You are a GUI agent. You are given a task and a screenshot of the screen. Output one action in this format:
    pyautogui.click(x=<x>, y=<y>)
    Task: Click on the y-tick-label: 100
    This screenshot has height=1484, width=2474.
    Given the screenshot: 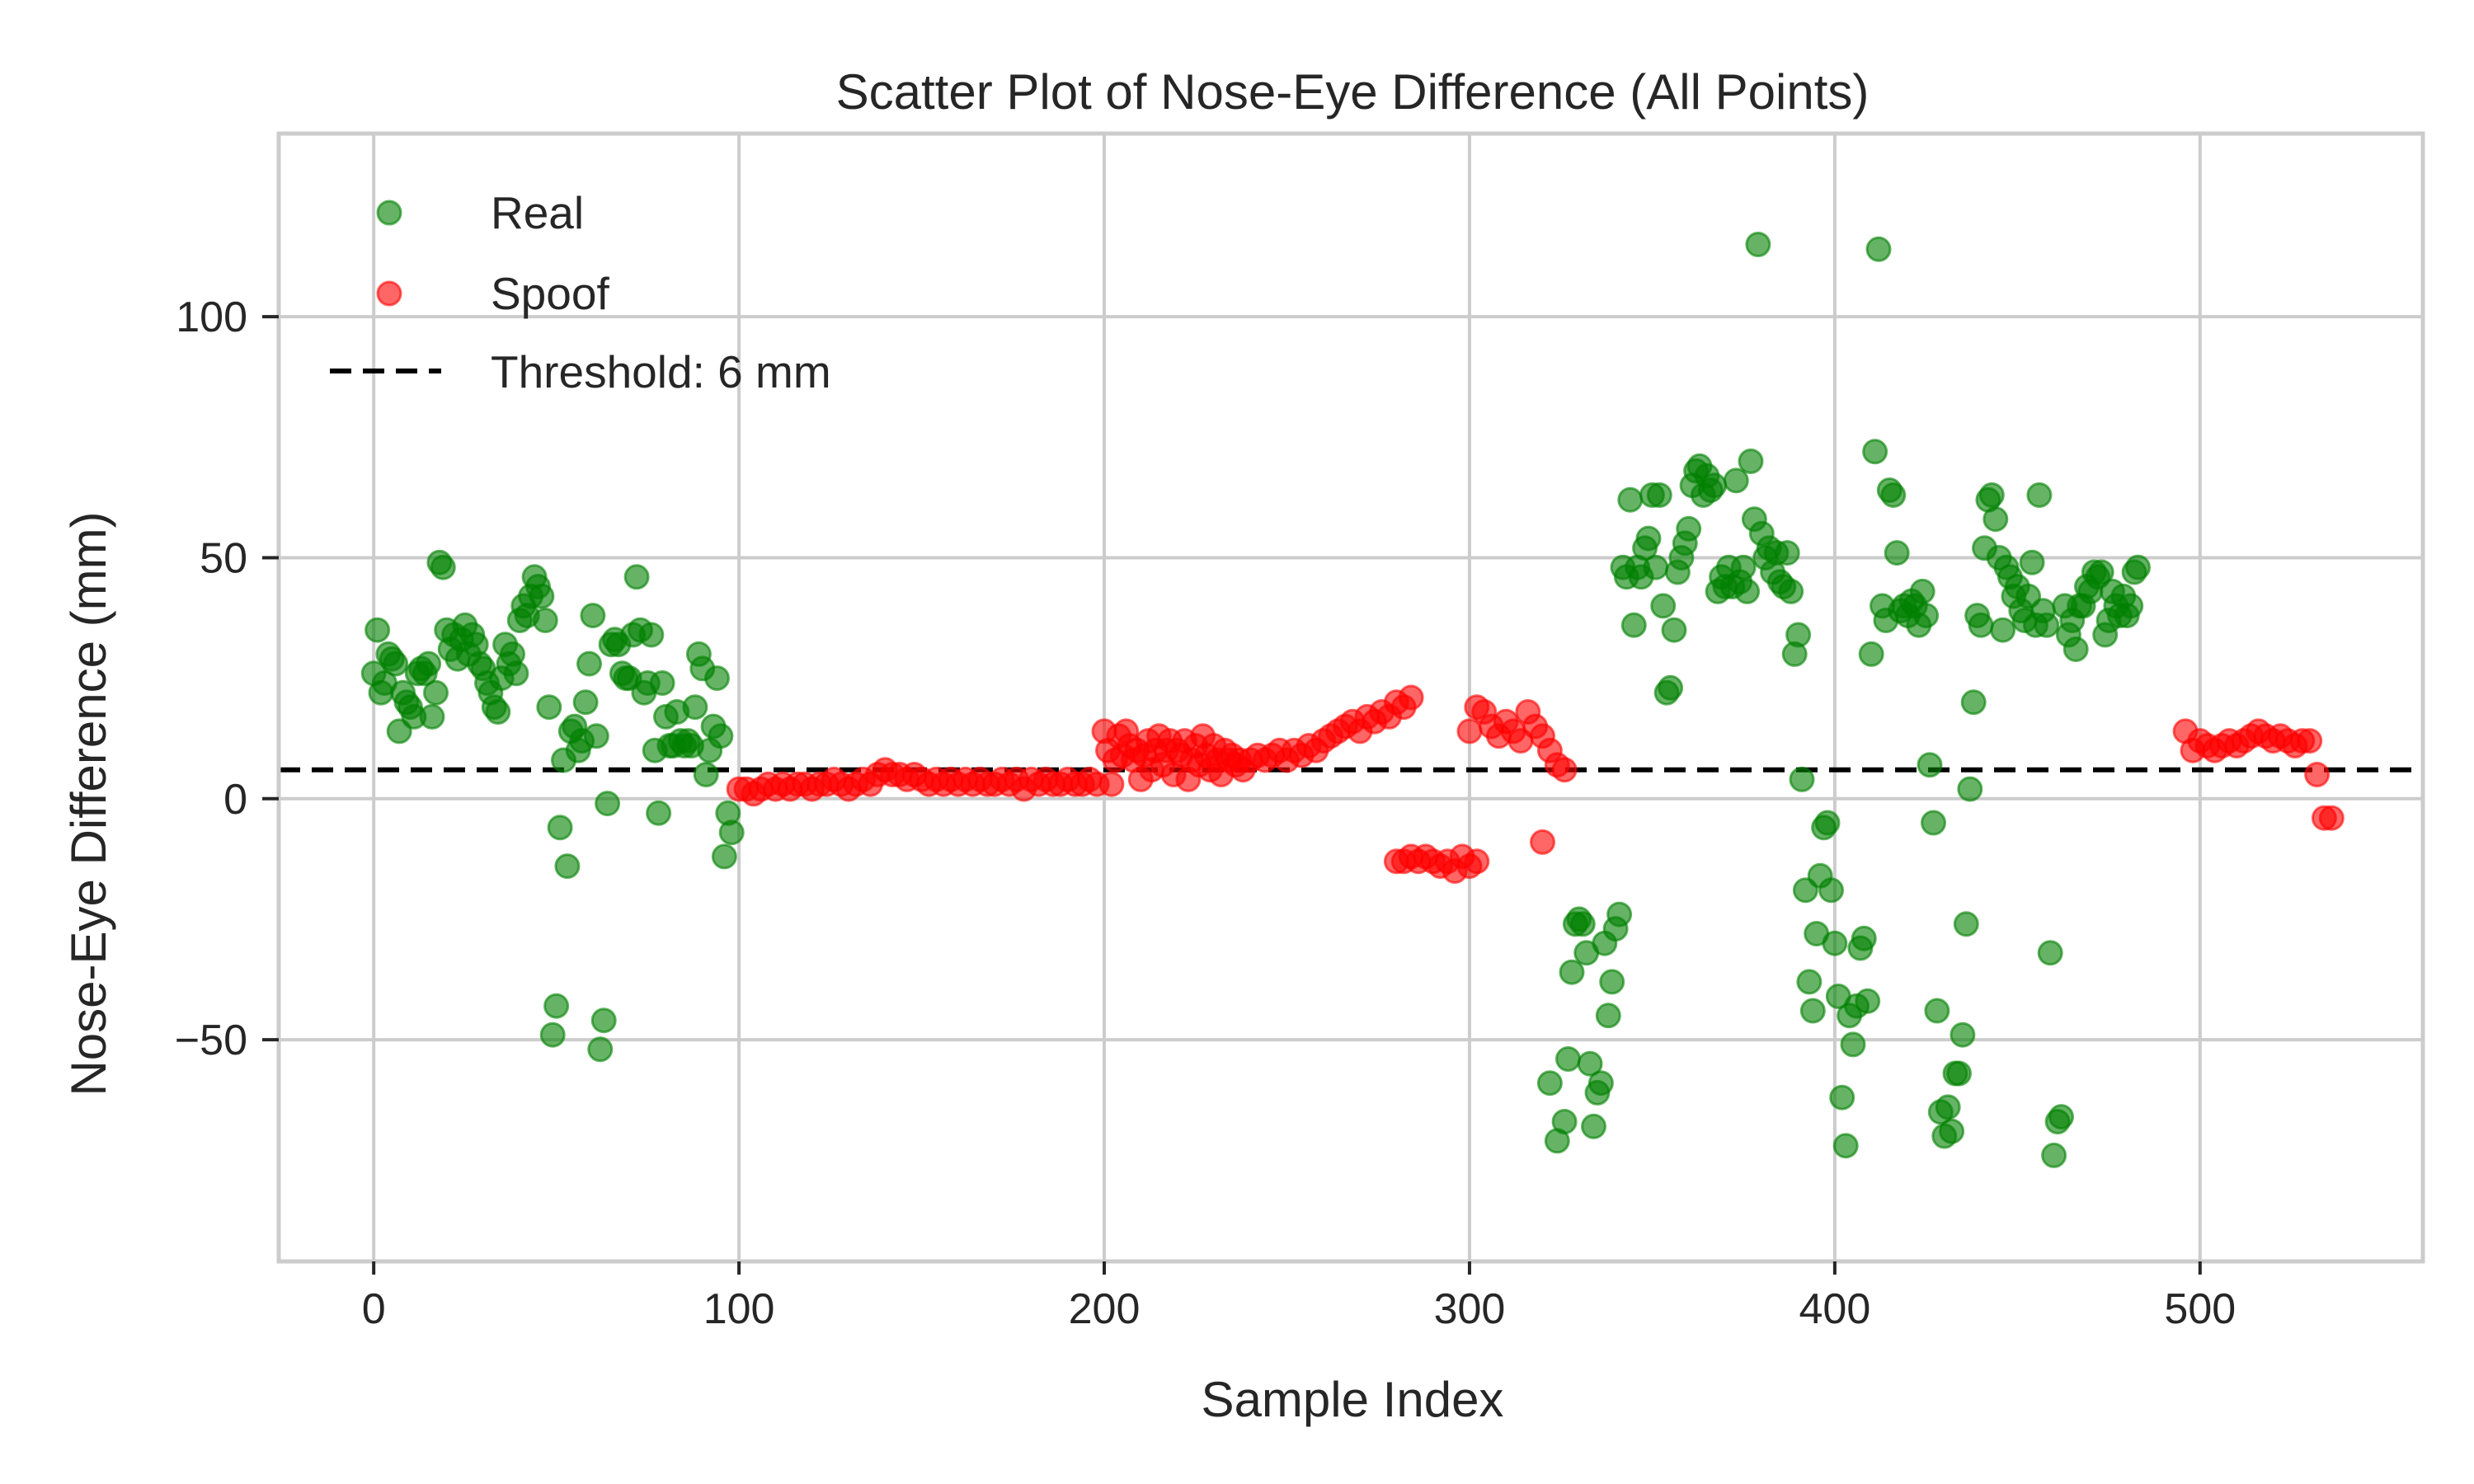 What is the action you would take?
    pyautogui.click(x=211, y=317)
    